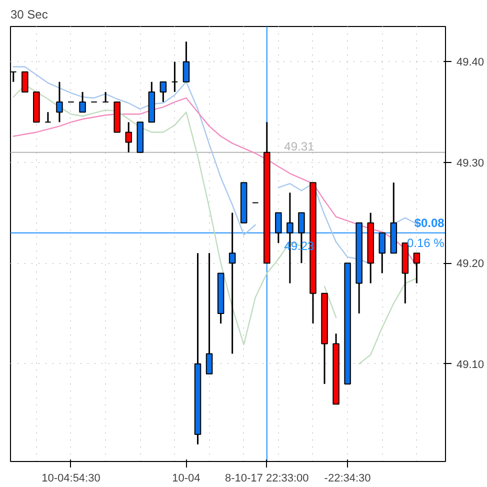 This screenshot has height=487, width=487. I want to click on y-tick-label: 49.20, so click(470, 264).